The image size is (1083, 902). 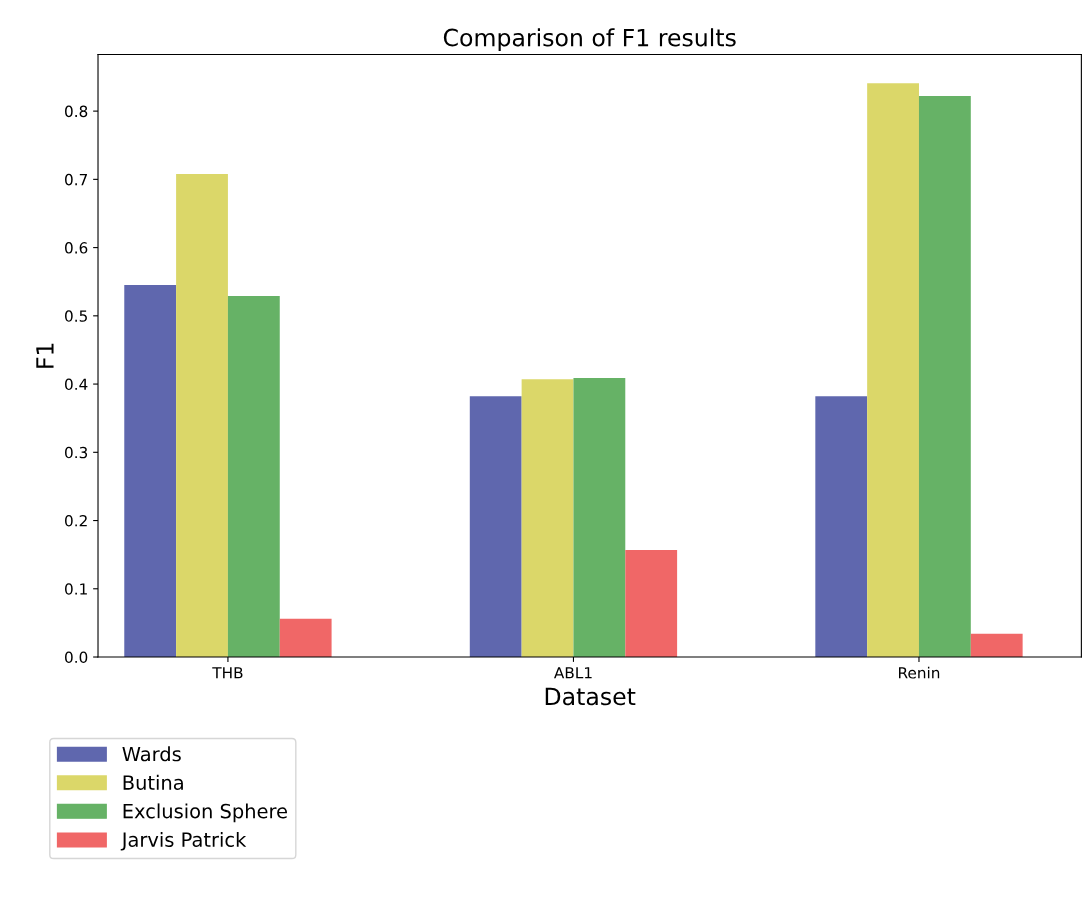 What do you see at coordinates (919, 672) in the screenshot?
I see `x-tick-label: Renin` at bounding box center [919, 672].